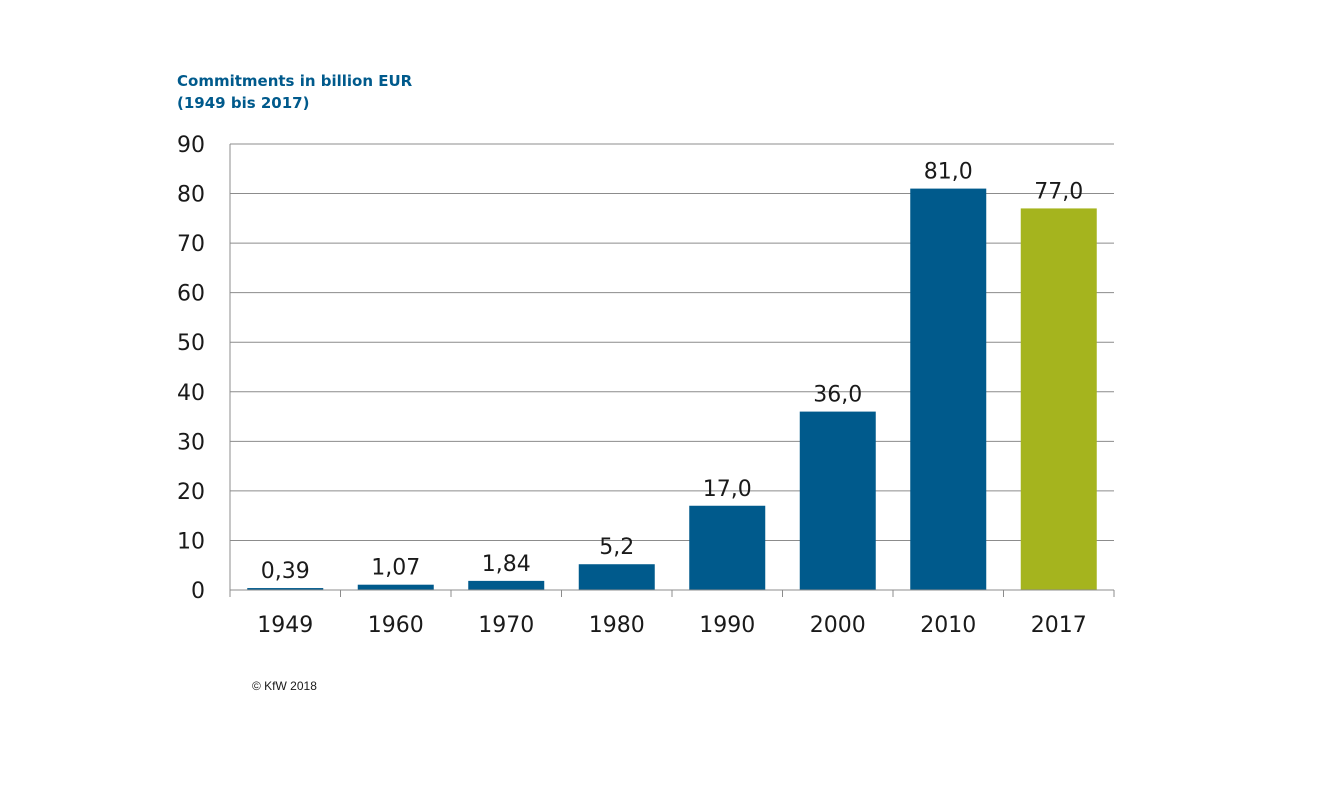 The height and width of the screenshot is (787, 1320). Describe the element at coordinates (191, 343) in the screenshot. I see `y-tick-label: 50` at that location.